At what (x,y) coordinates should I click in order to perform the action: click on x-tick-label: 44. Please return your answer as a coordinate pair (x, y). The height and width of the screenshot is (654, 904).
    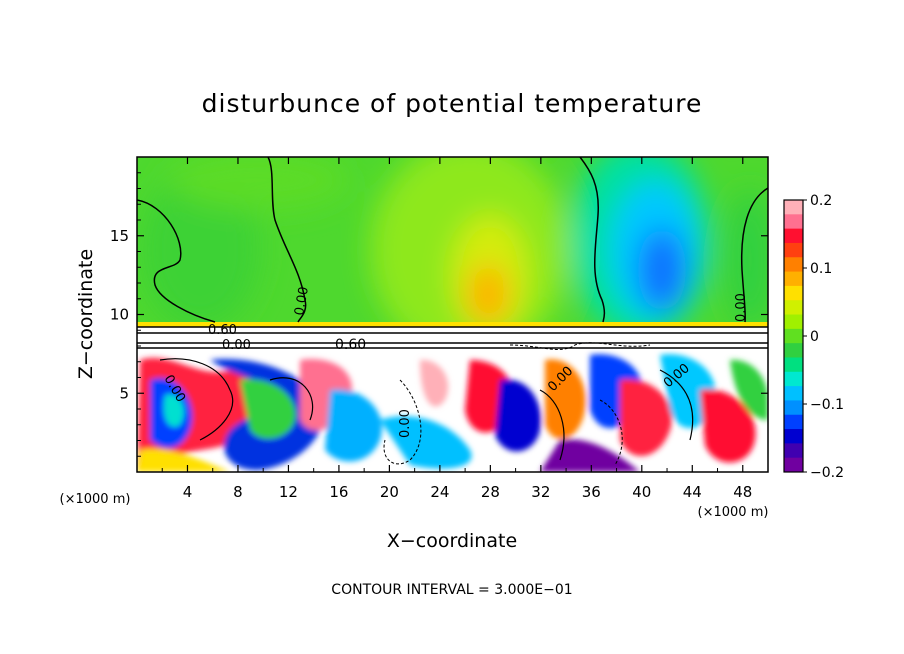
    Looking at the image, I should click on (692, 492).